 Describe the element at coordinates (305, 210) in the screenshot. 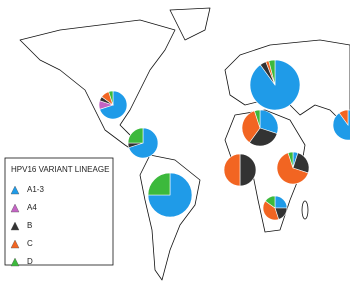

I see `madagascar` at that location.